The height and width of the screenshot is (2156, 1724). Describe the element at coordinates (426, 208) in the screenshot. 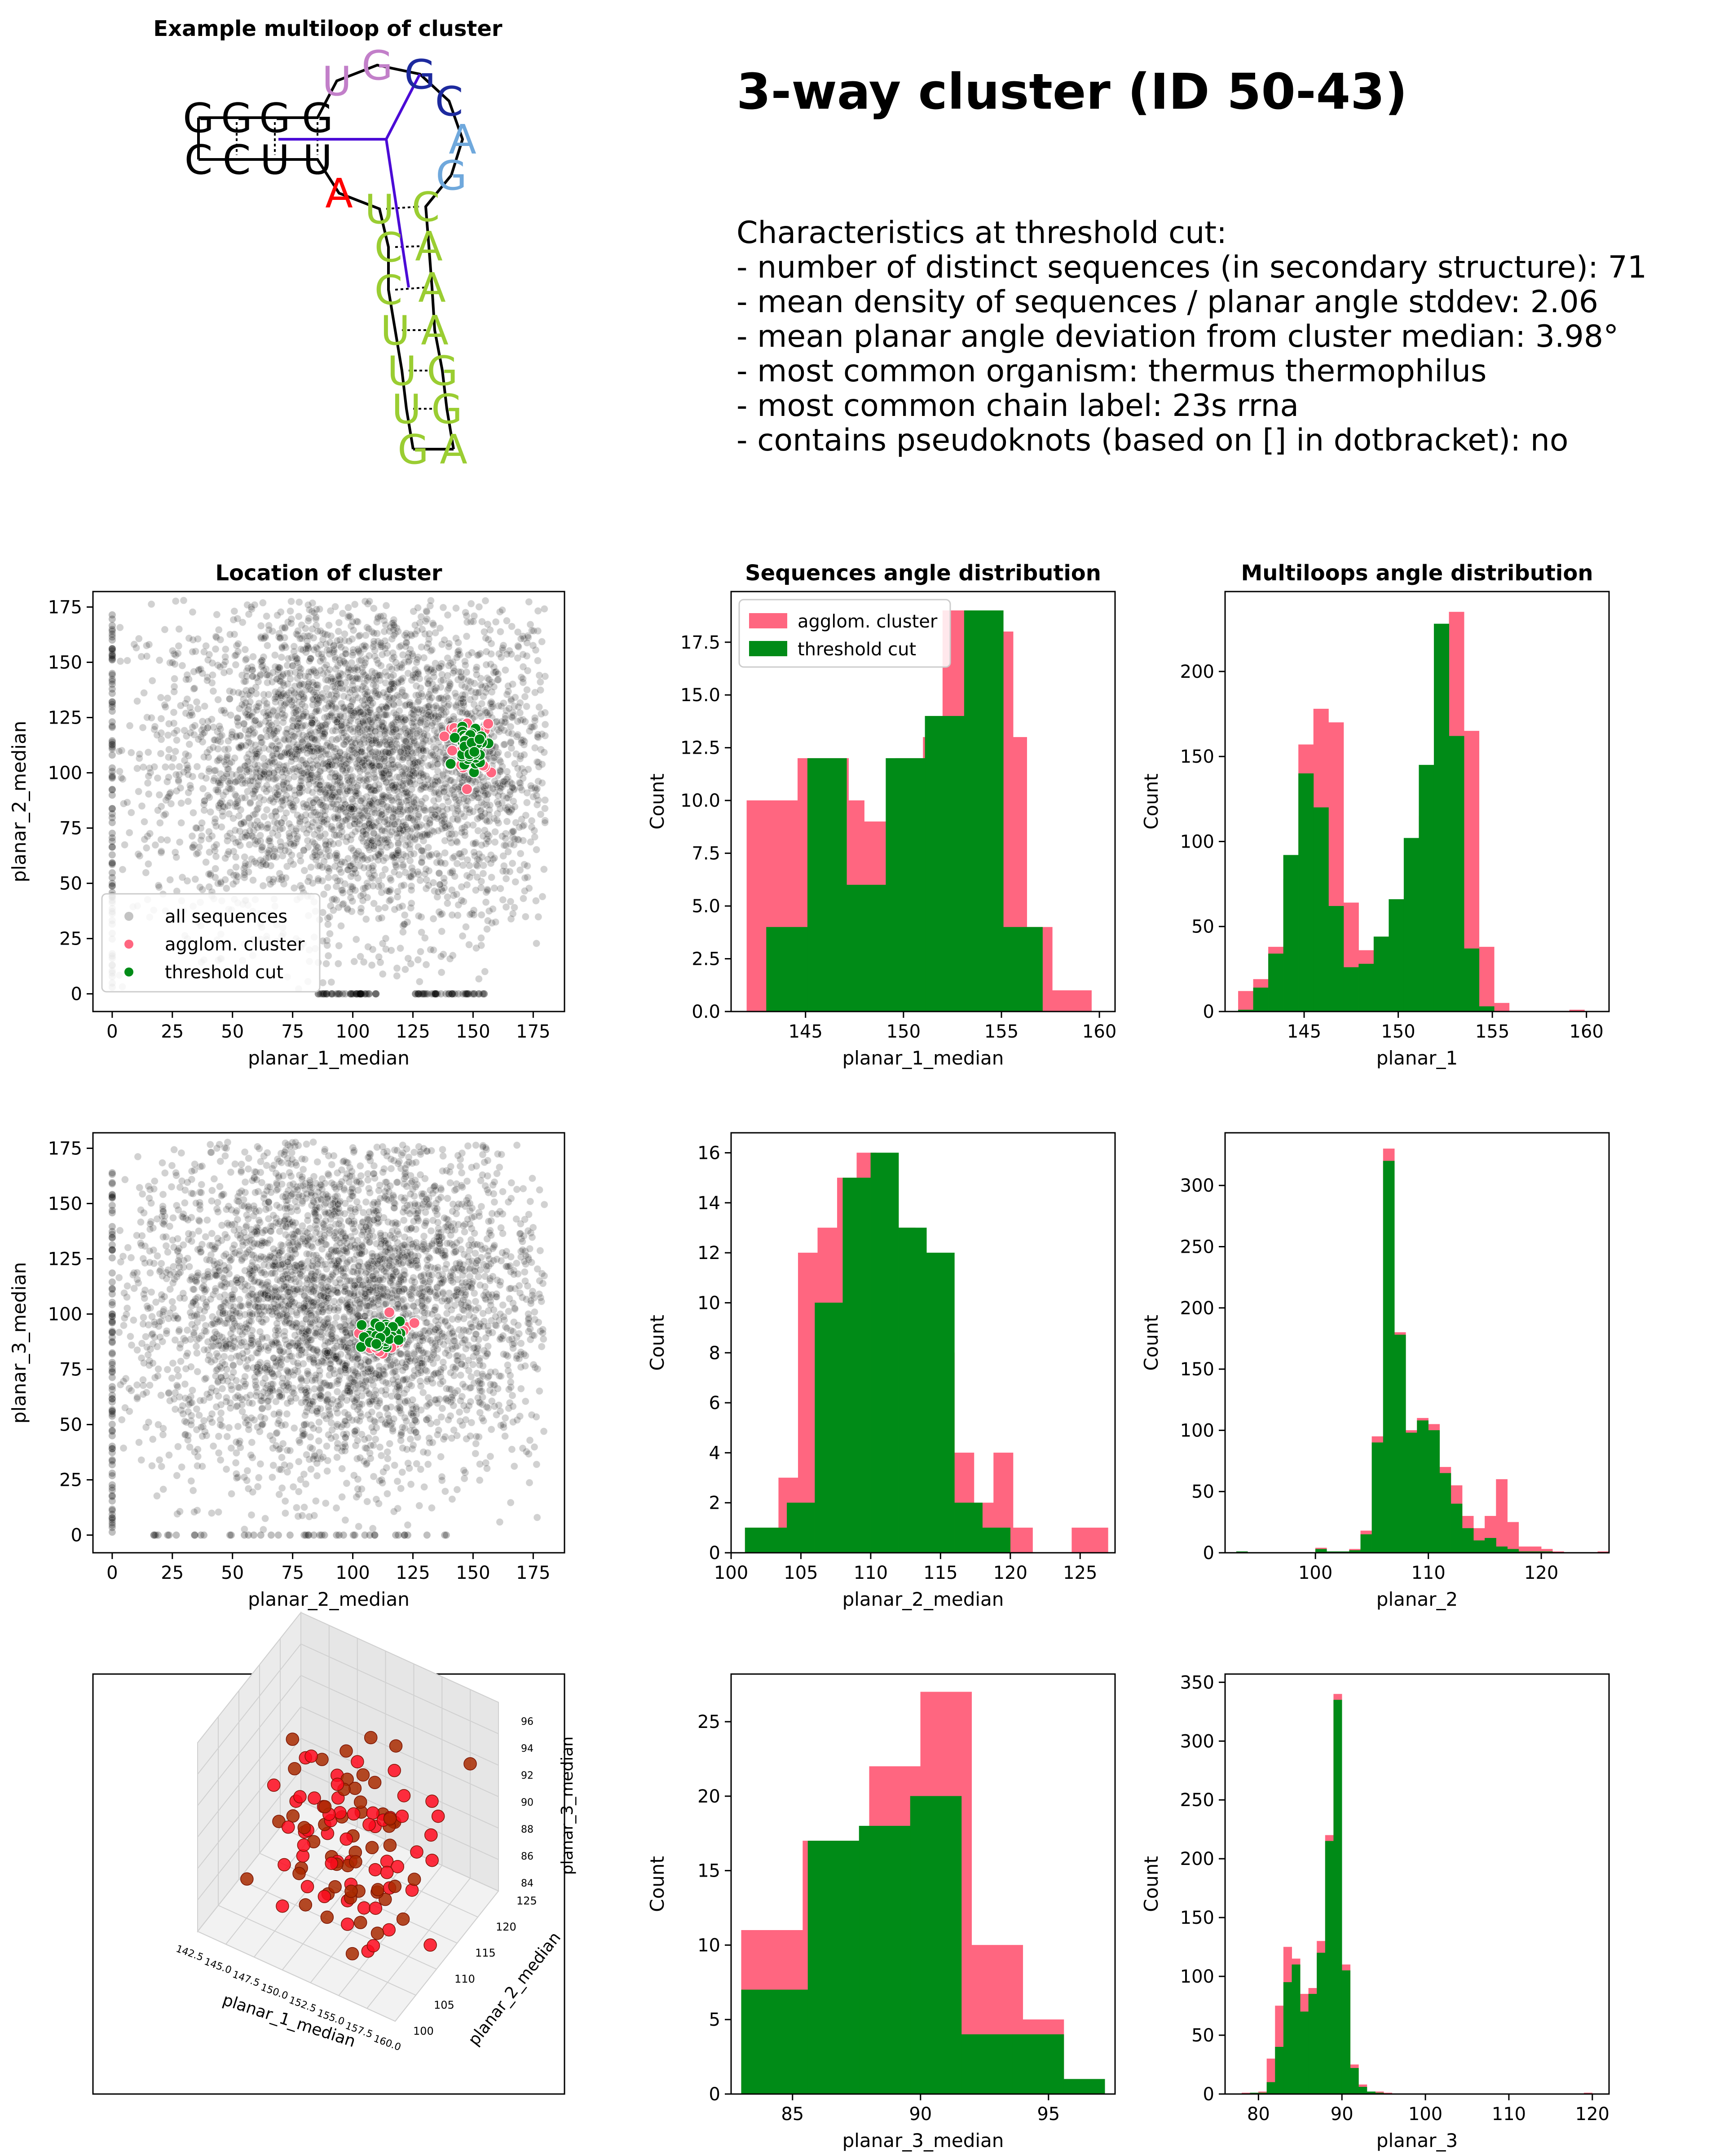

I see `nucleotide: C` at that location.